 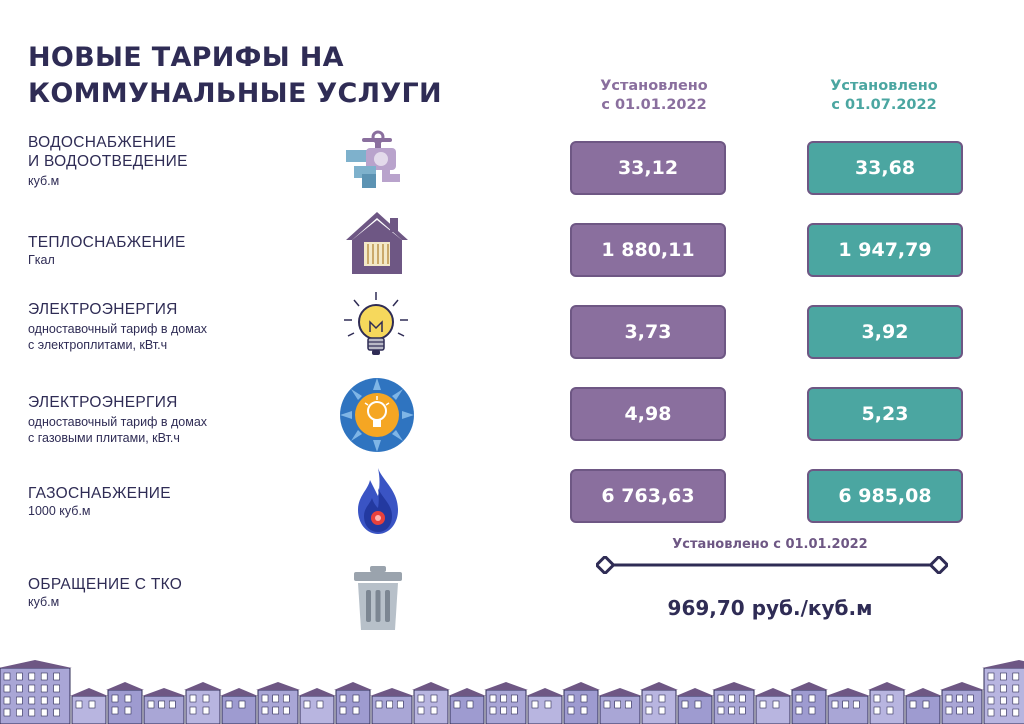 What do you see at coordinates (378, 501) in the screenshot?
I see `gas-flame-icon` at bounding box center [378, 501].